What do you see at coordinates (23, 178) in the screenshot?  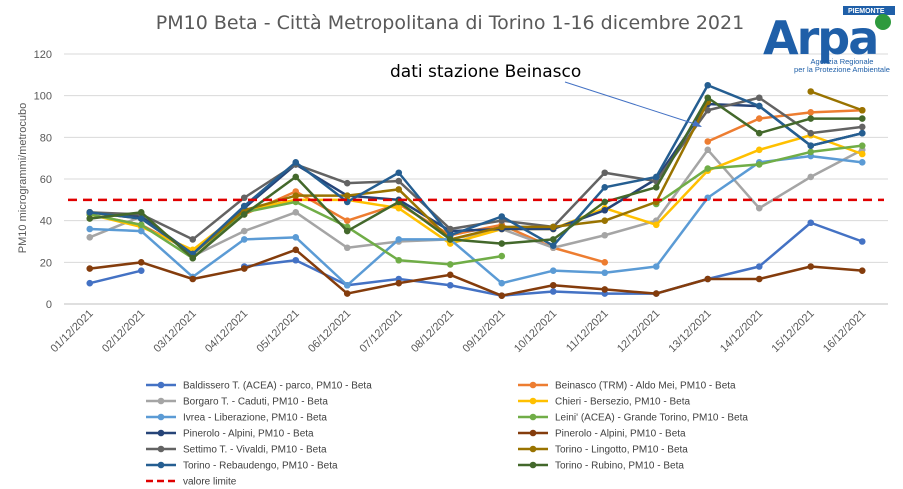 I see `y-axis-label: PM10 microgrammi/metrocubo` at bounding box center [23, 178].